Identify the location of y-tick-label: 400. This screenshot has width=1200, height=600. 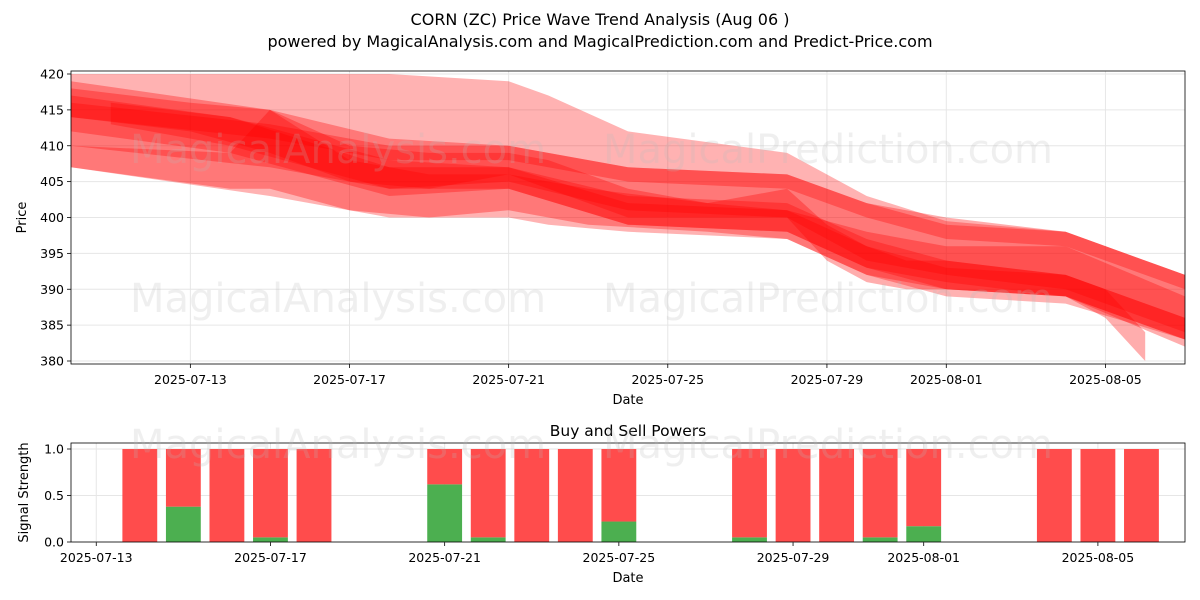
(52, 217).